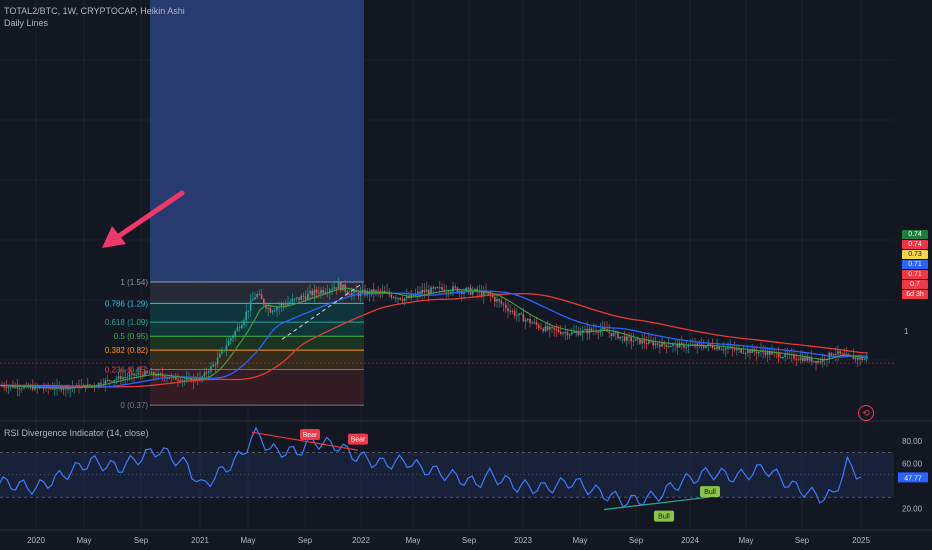  What do you see at coordinates (861, 540) in the screenshot?
I see `time-axis-label: 2025` at bounding box center [861, 540].